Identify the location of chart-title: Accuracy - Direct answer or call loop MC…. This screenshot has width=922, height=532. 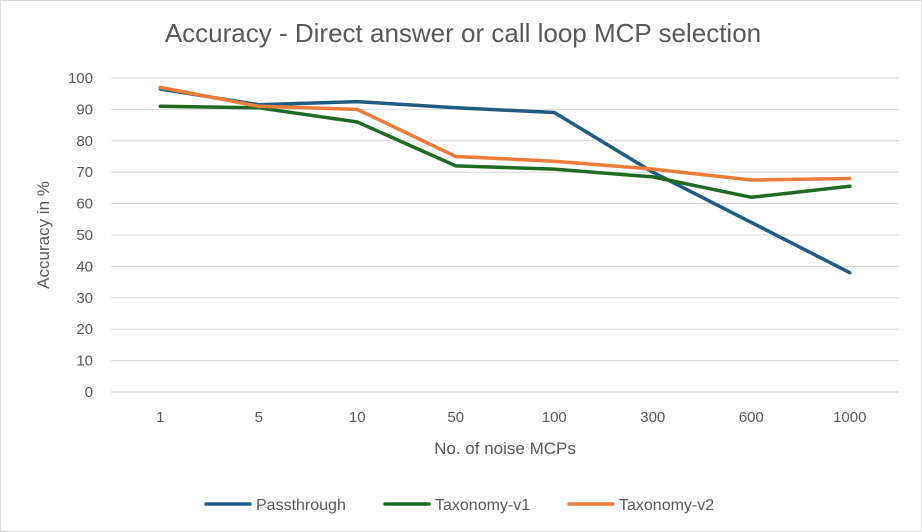
(463, 33).